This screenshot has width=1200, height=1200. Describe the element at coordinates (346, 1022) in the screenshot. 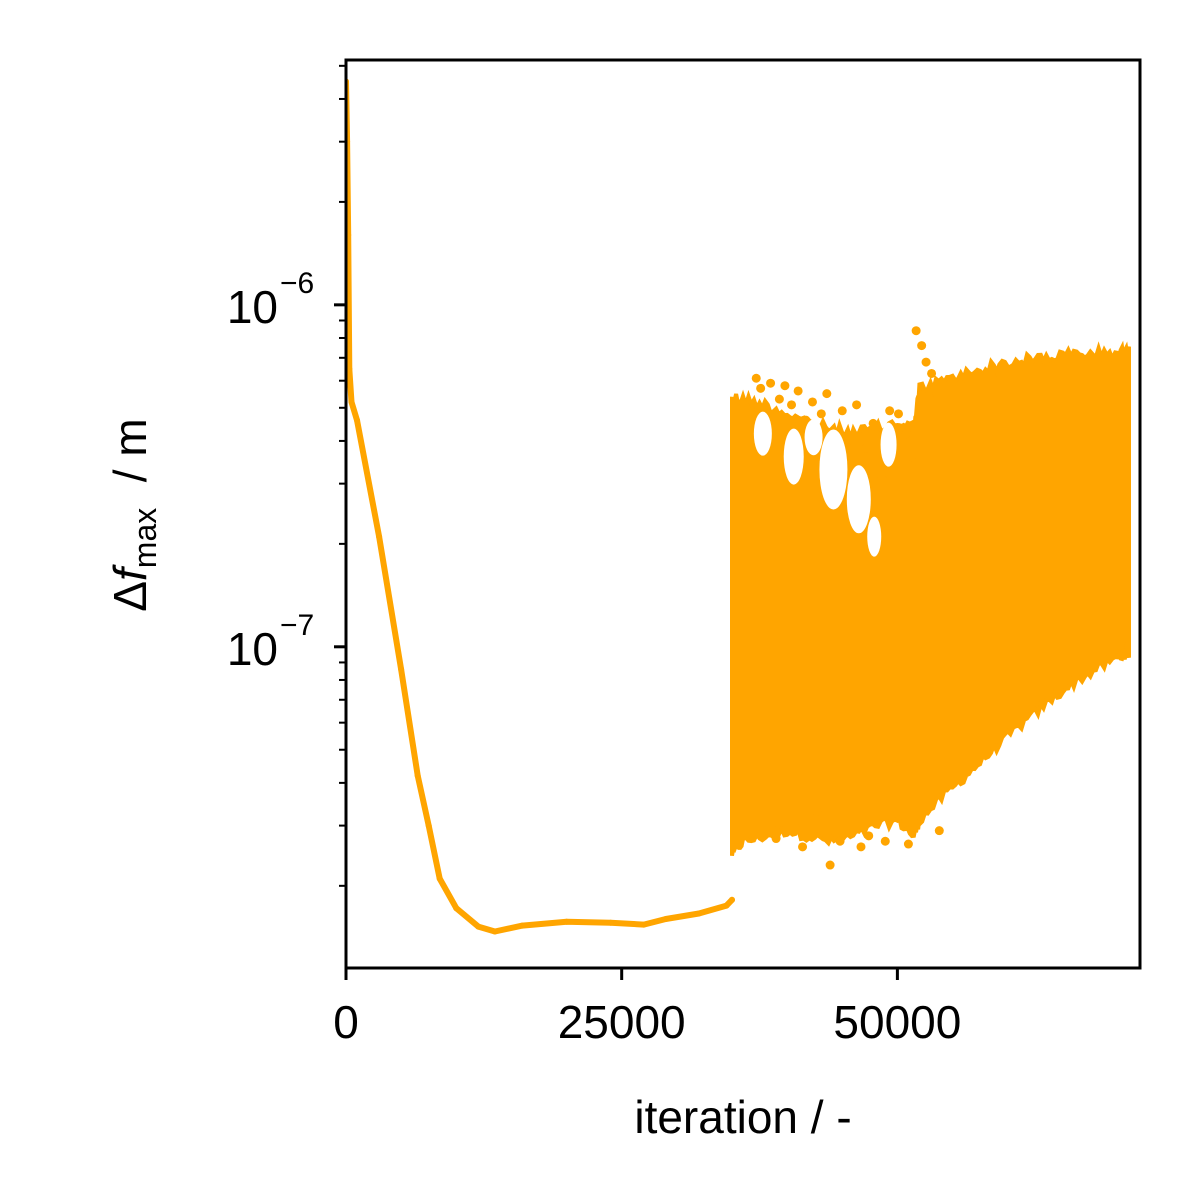

I see `x-tick-label: 0` at that location.